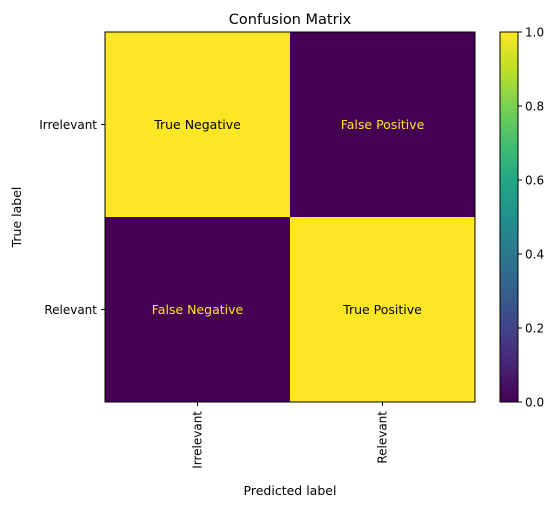 This screenshot has height=508, width=560. Describe the element at coordinates (531, 218) in the screenshot. I see `colorbar-ticks: 0.0 0.2 0.4 0.6 0.8 1.0` at that location.